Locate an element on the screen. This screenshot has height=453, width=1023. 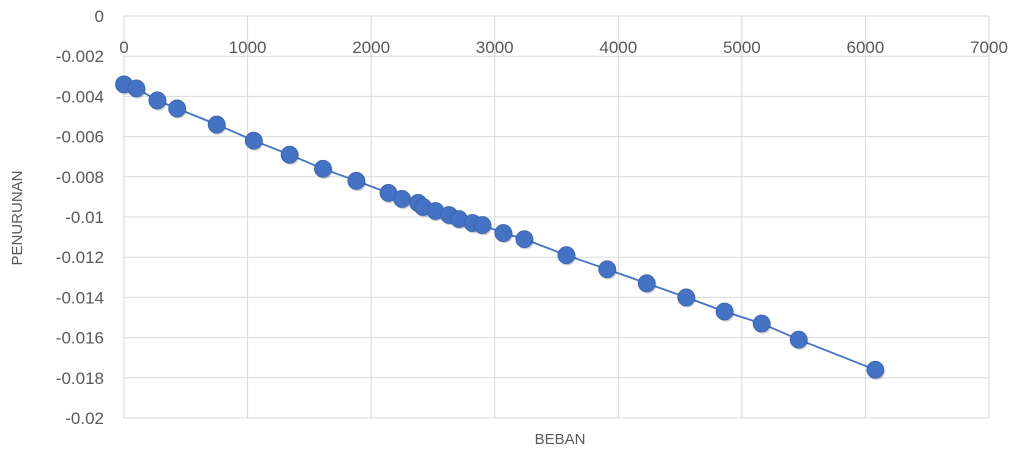
y-axis-title: PENURUNAN is located at coordinates (17, 217).